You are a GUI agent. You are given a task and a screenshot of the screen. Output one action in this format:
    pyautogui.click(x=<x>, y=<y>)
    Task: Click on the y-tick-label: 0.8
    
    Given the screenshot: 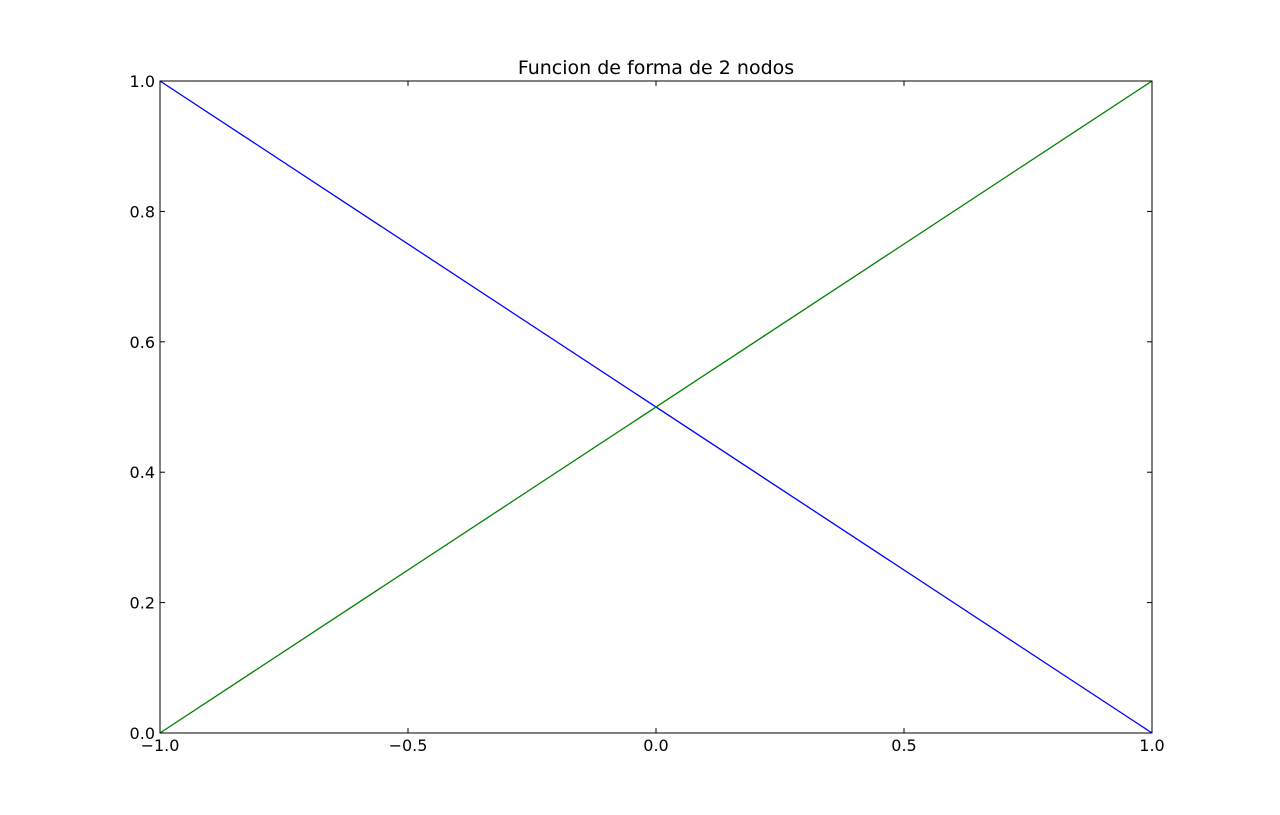 What is the action you would take?
    pyautogui.click(x=142, y=211)
    